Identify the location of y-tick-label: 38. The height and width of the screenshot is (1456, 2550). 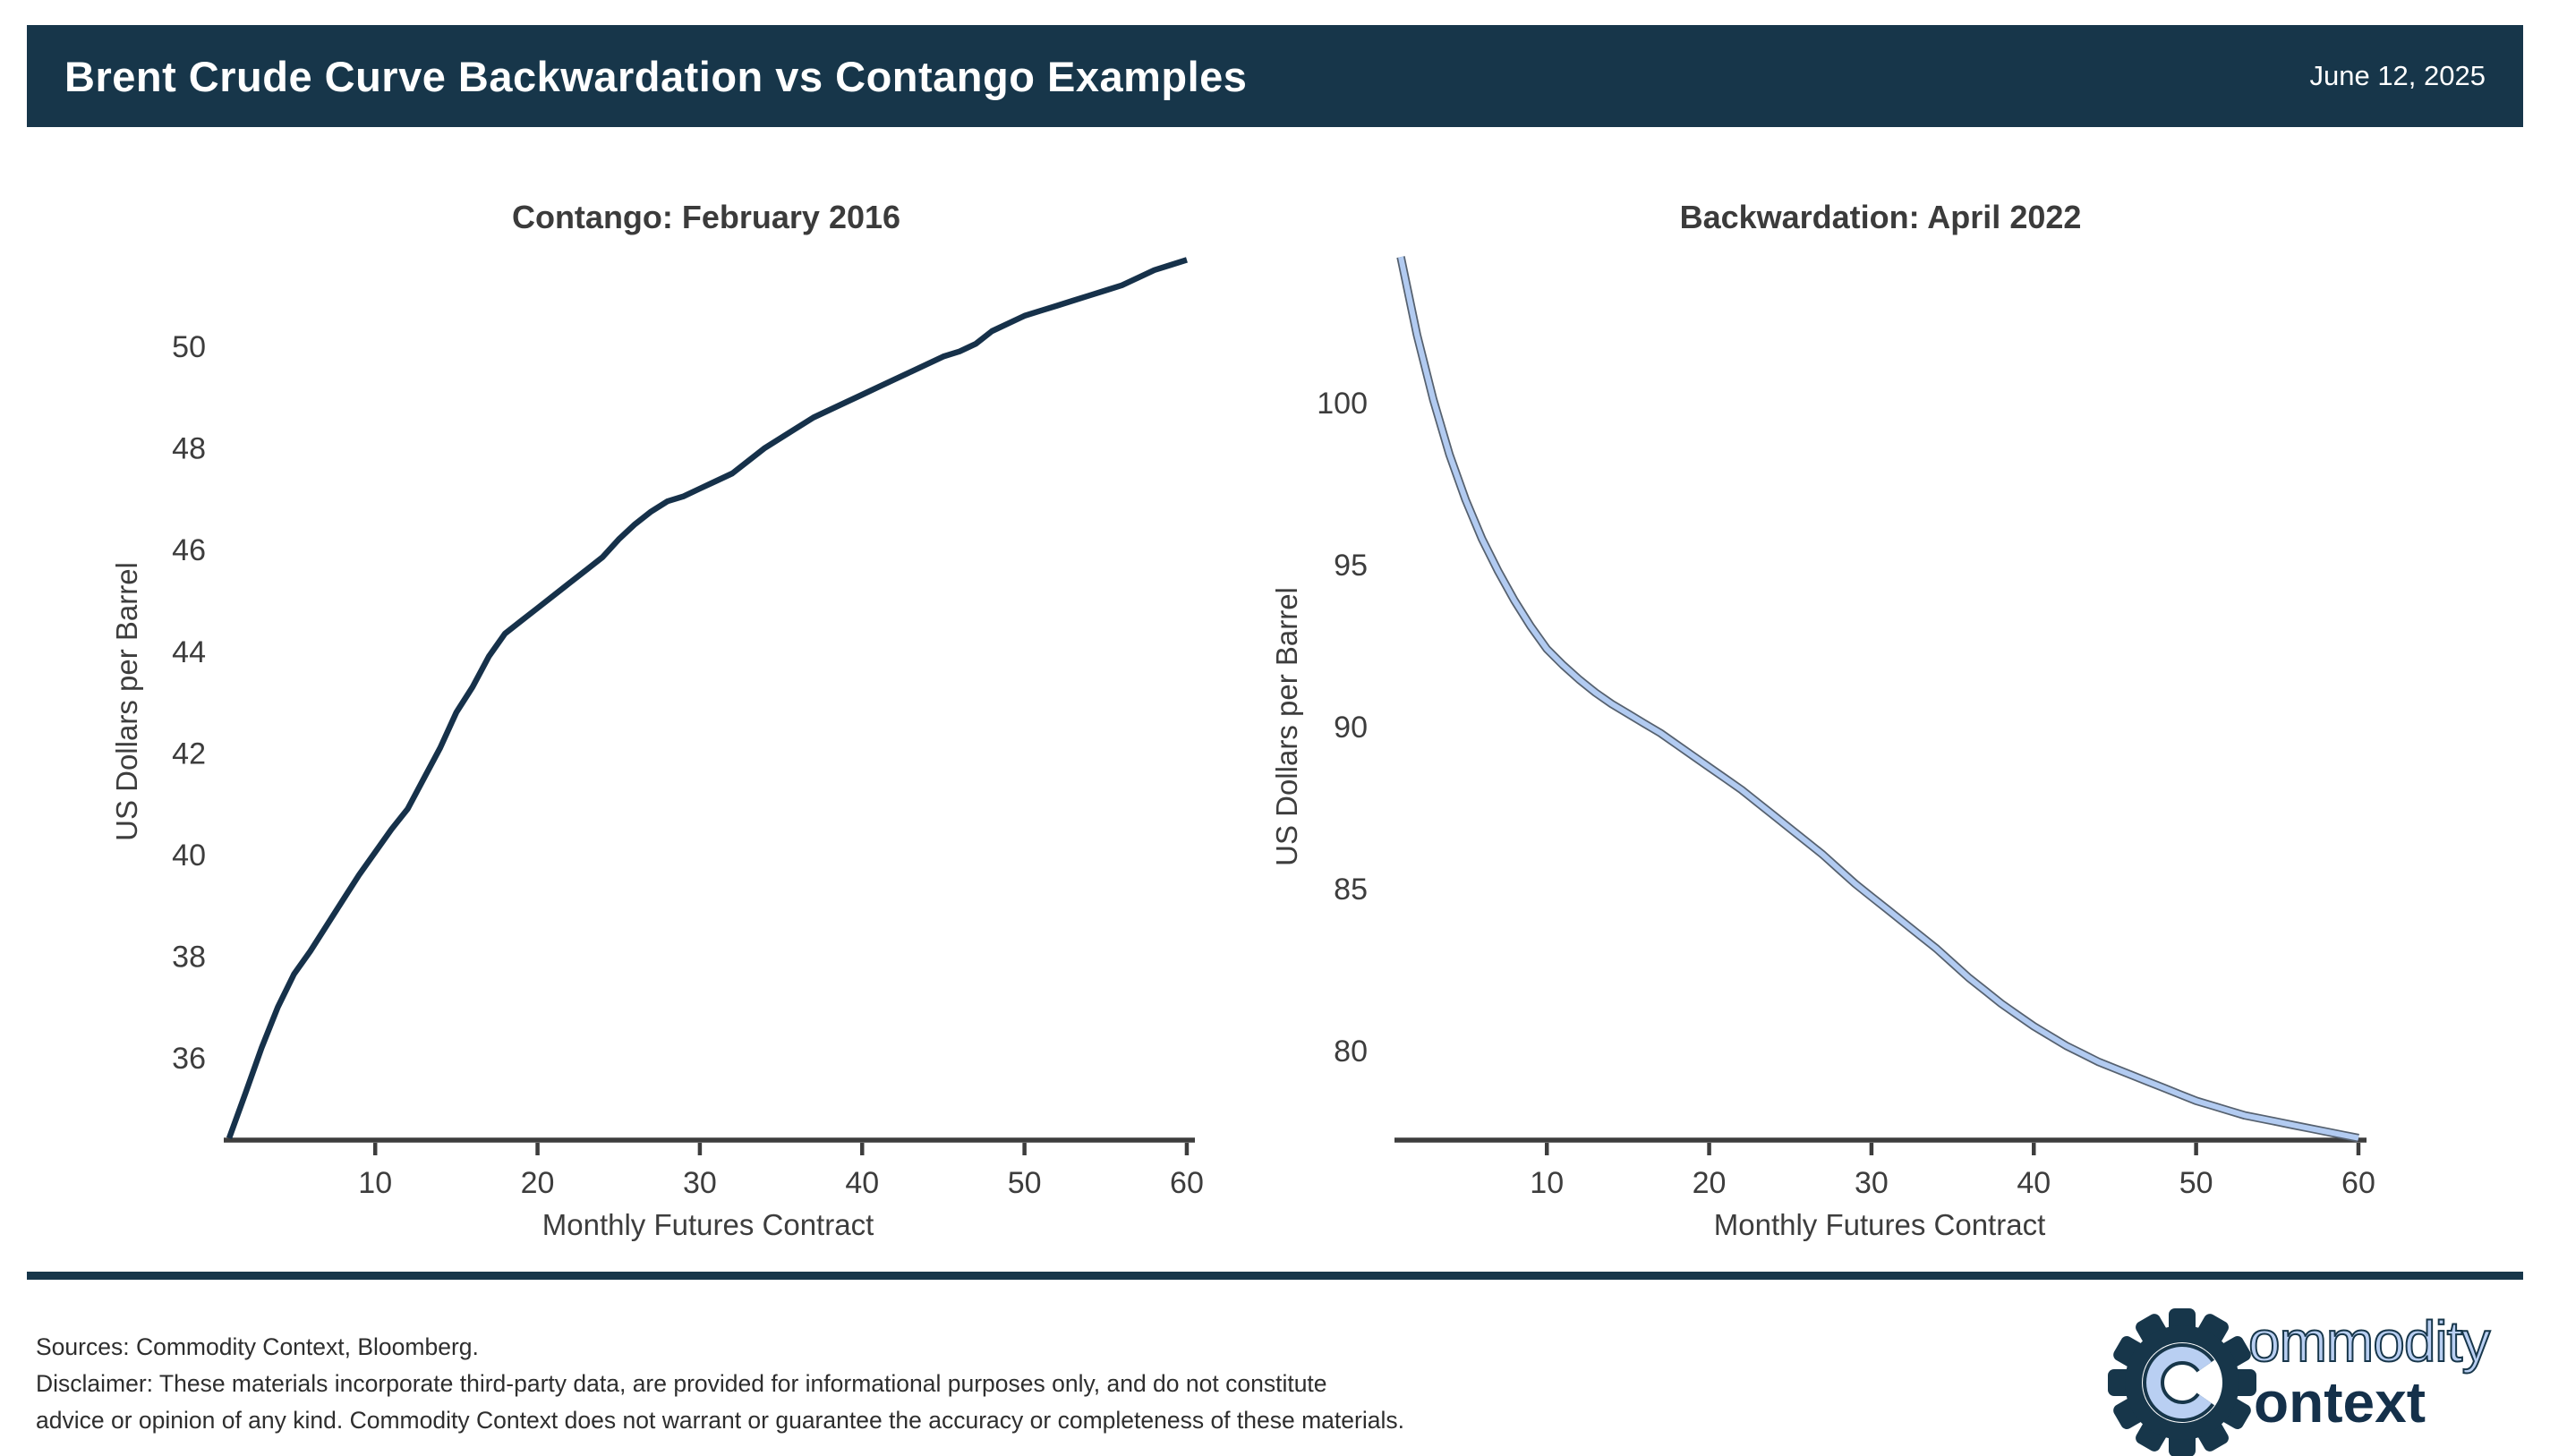
(189, 958).